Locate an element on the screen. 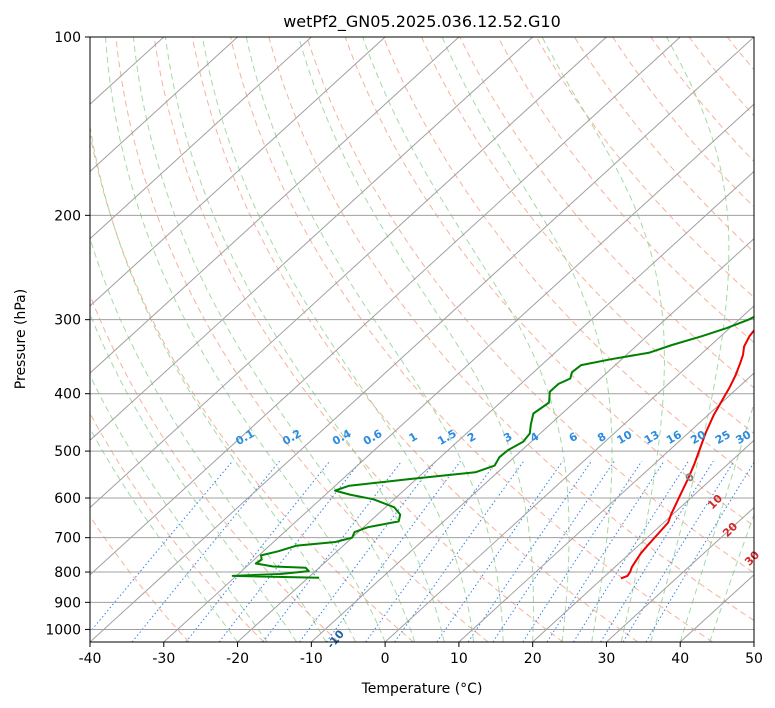 This screenshot has height=708, width=775. temperature-line is located at coordinates (687, 454).